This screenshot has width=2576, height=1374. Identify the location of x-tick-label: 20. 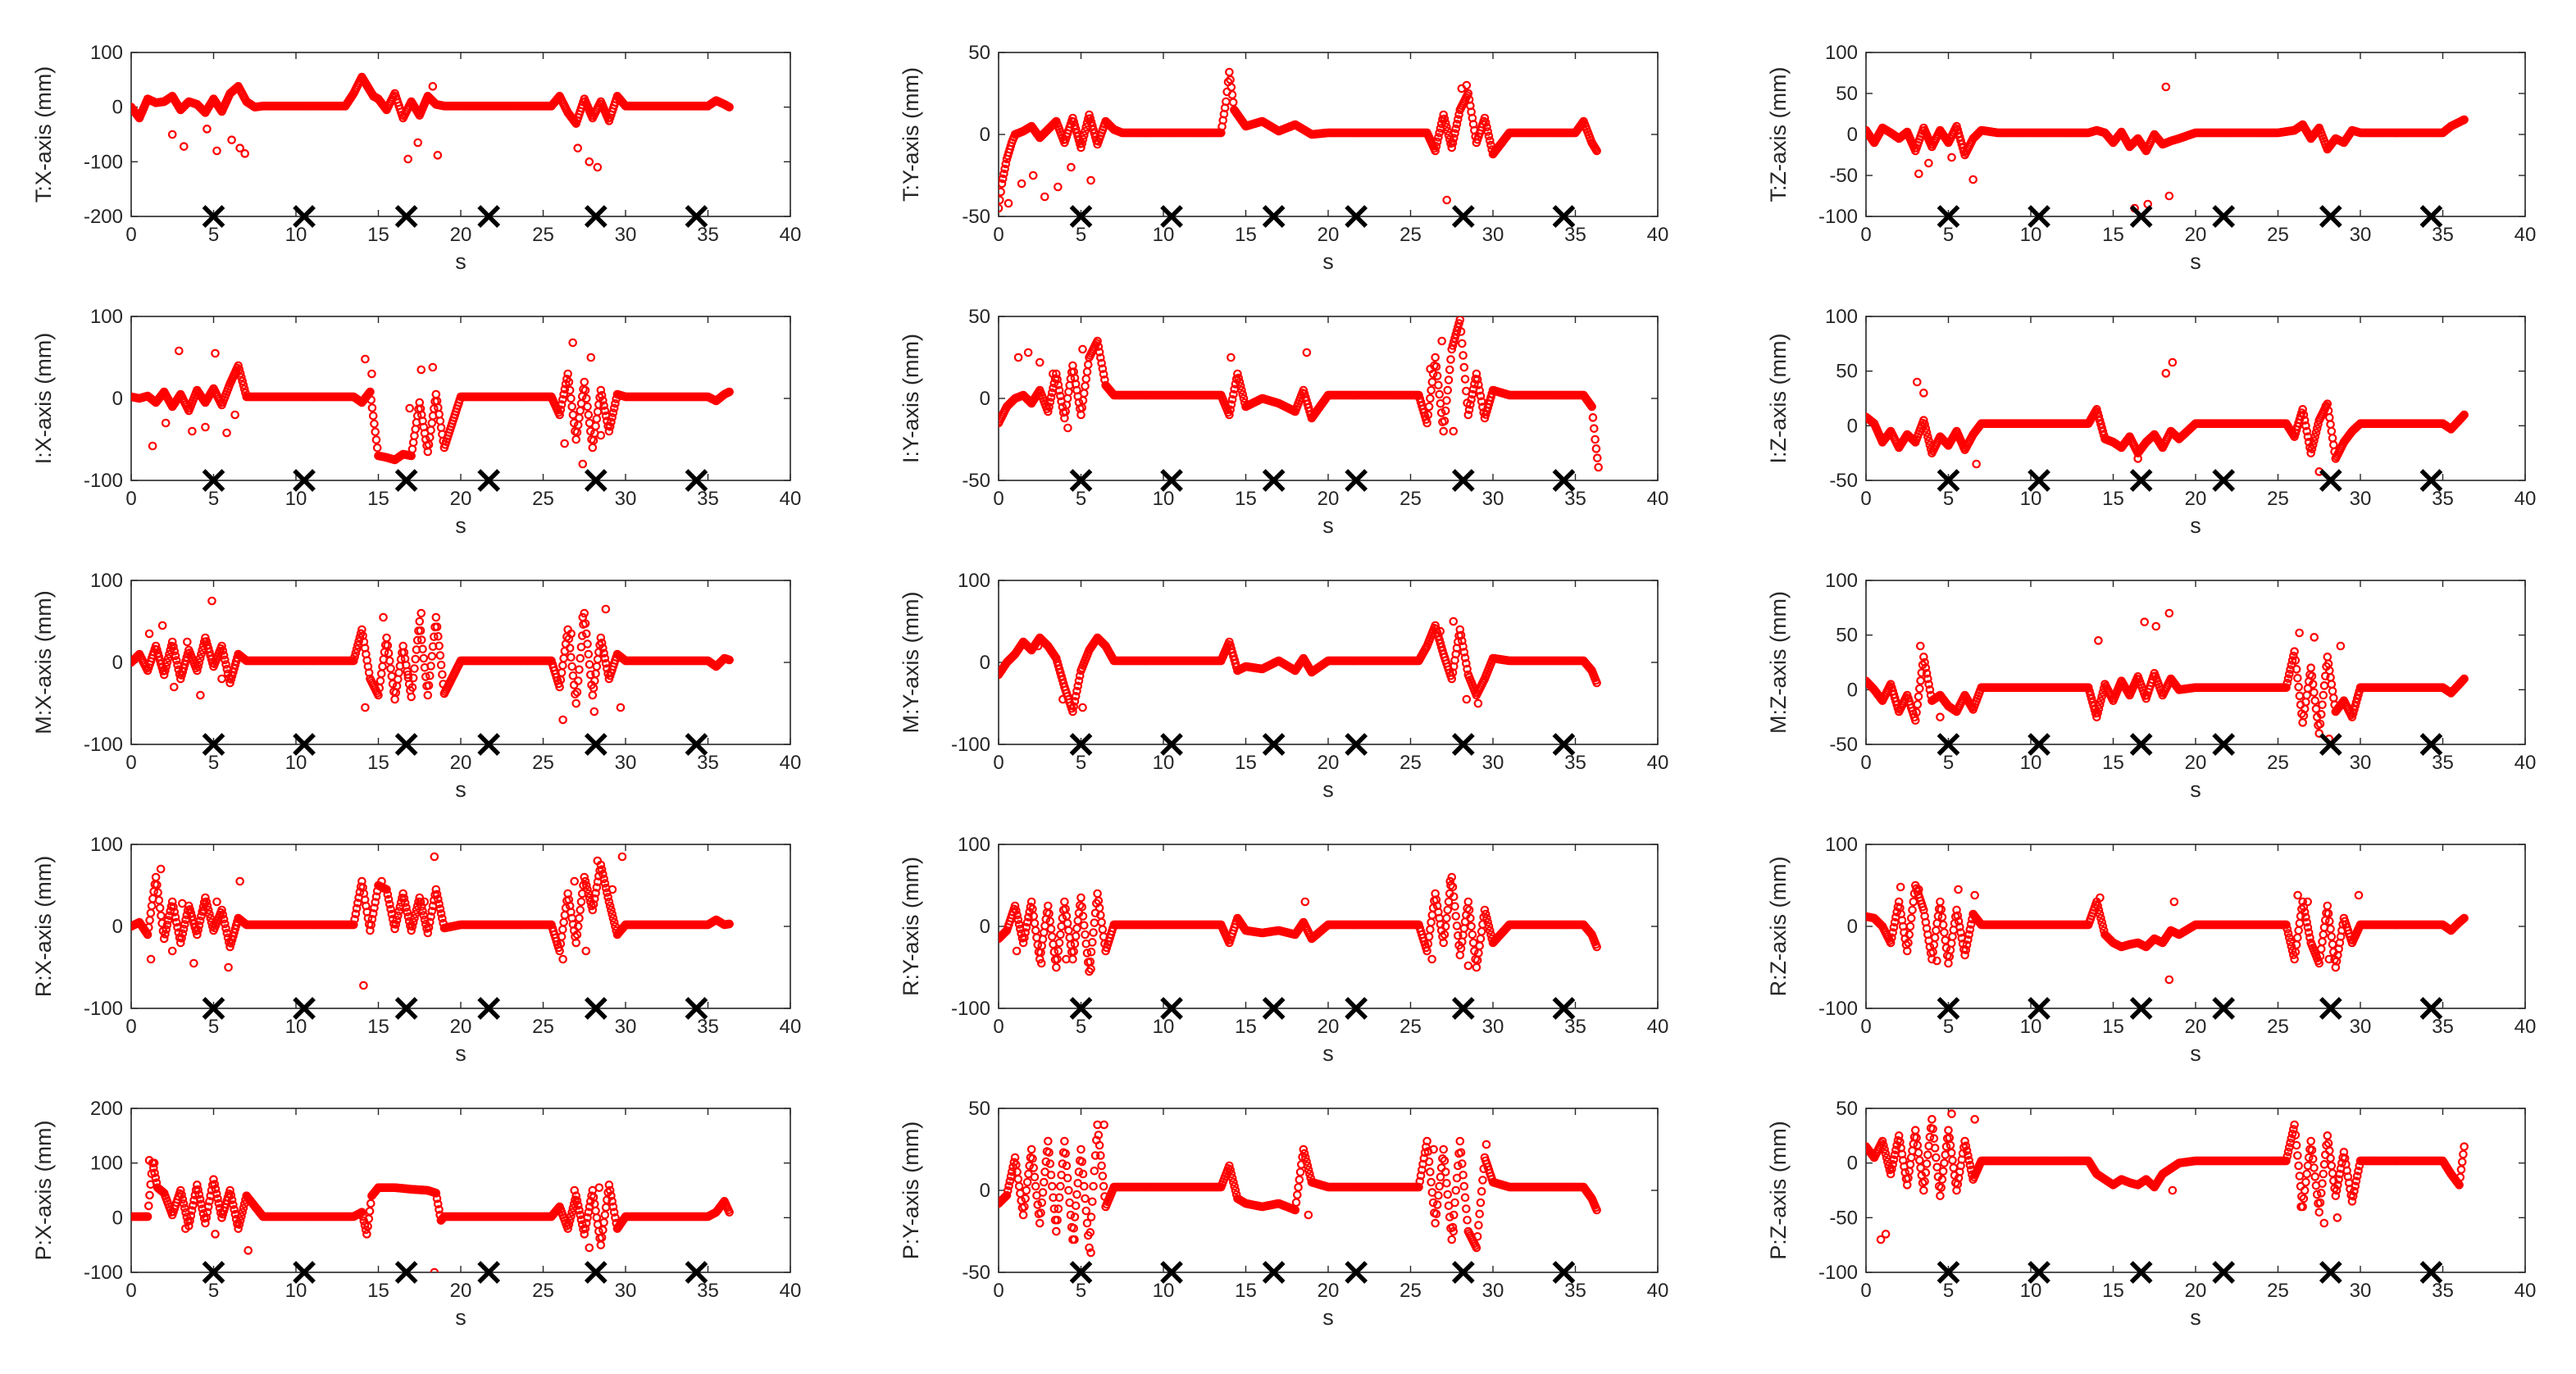
(1329, 763).